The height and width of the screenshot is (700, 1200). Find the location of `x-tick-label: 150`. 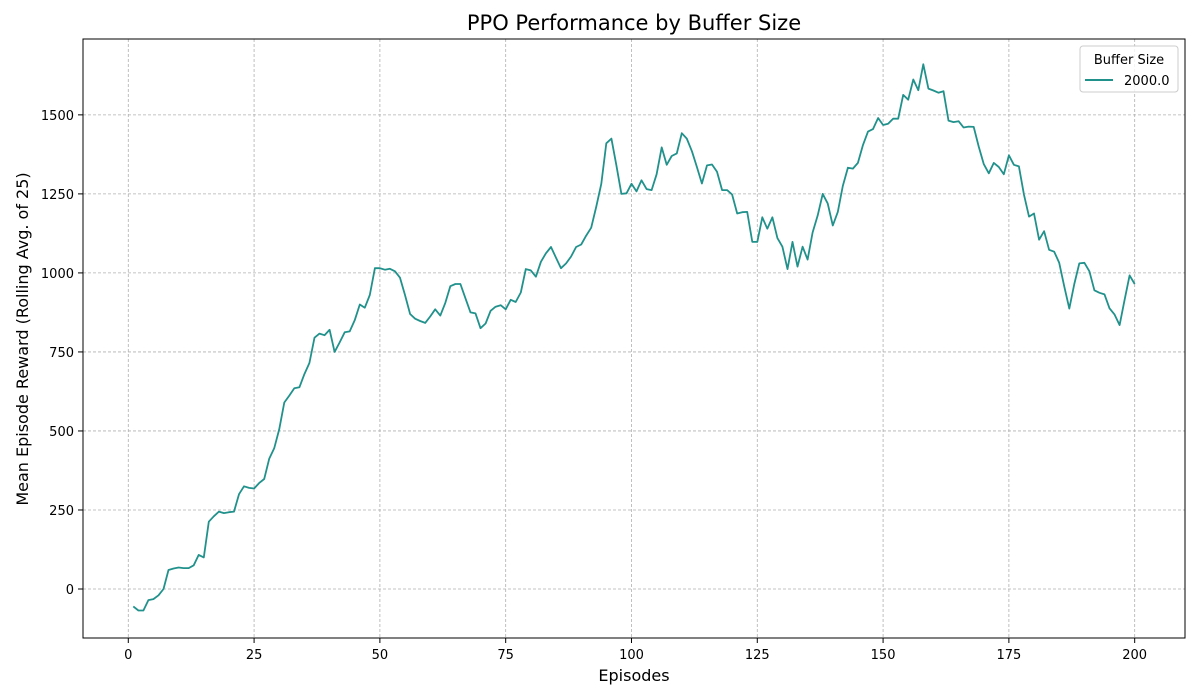

x-tick-label: 150 is located at coordinates (883, 655).